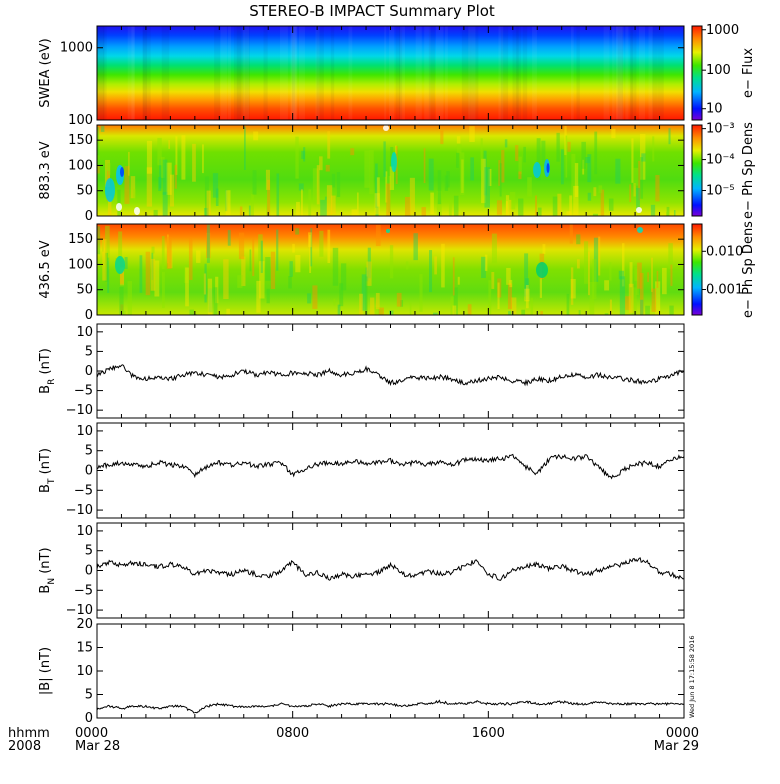 The height and width of the screenshot is (784, 780). I want to click on y-tick-label: 5, so click(89, 351).